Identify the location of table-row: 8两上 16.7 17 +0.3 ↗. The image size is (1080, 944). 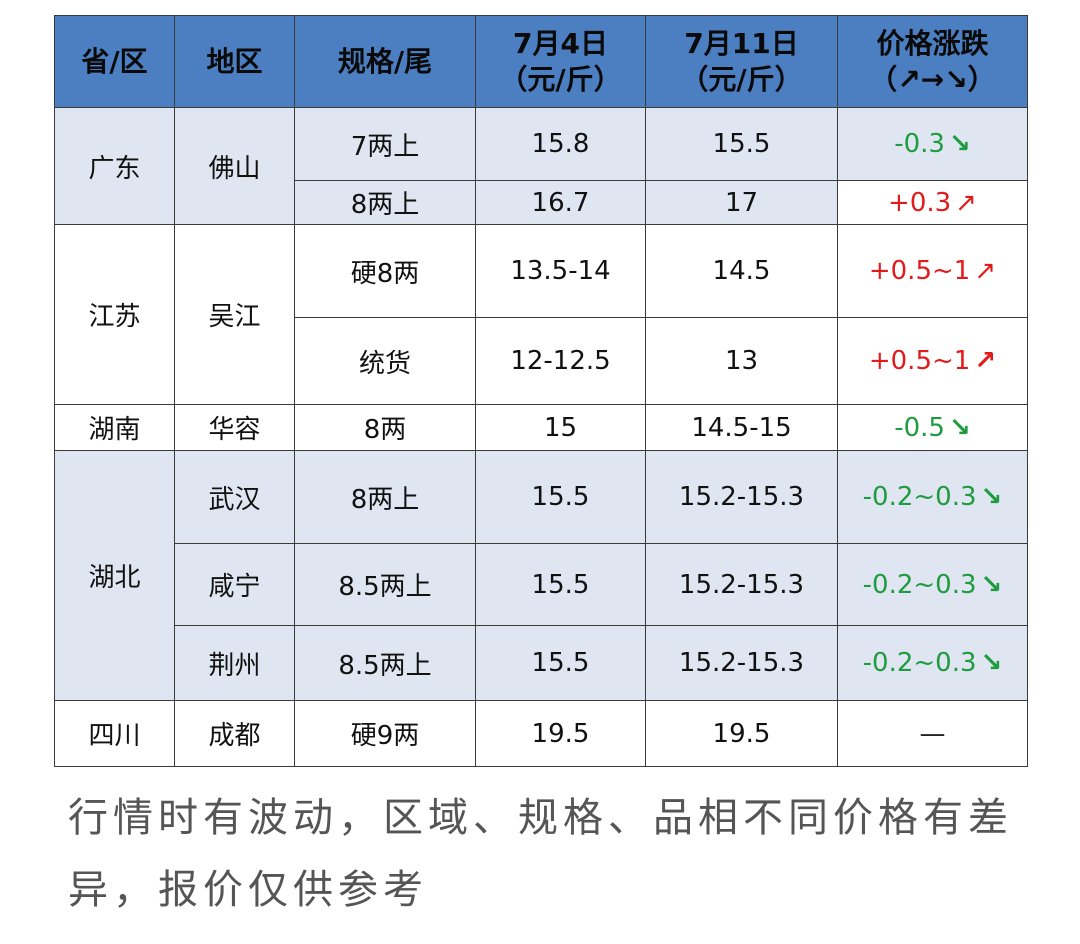
(541, 202).